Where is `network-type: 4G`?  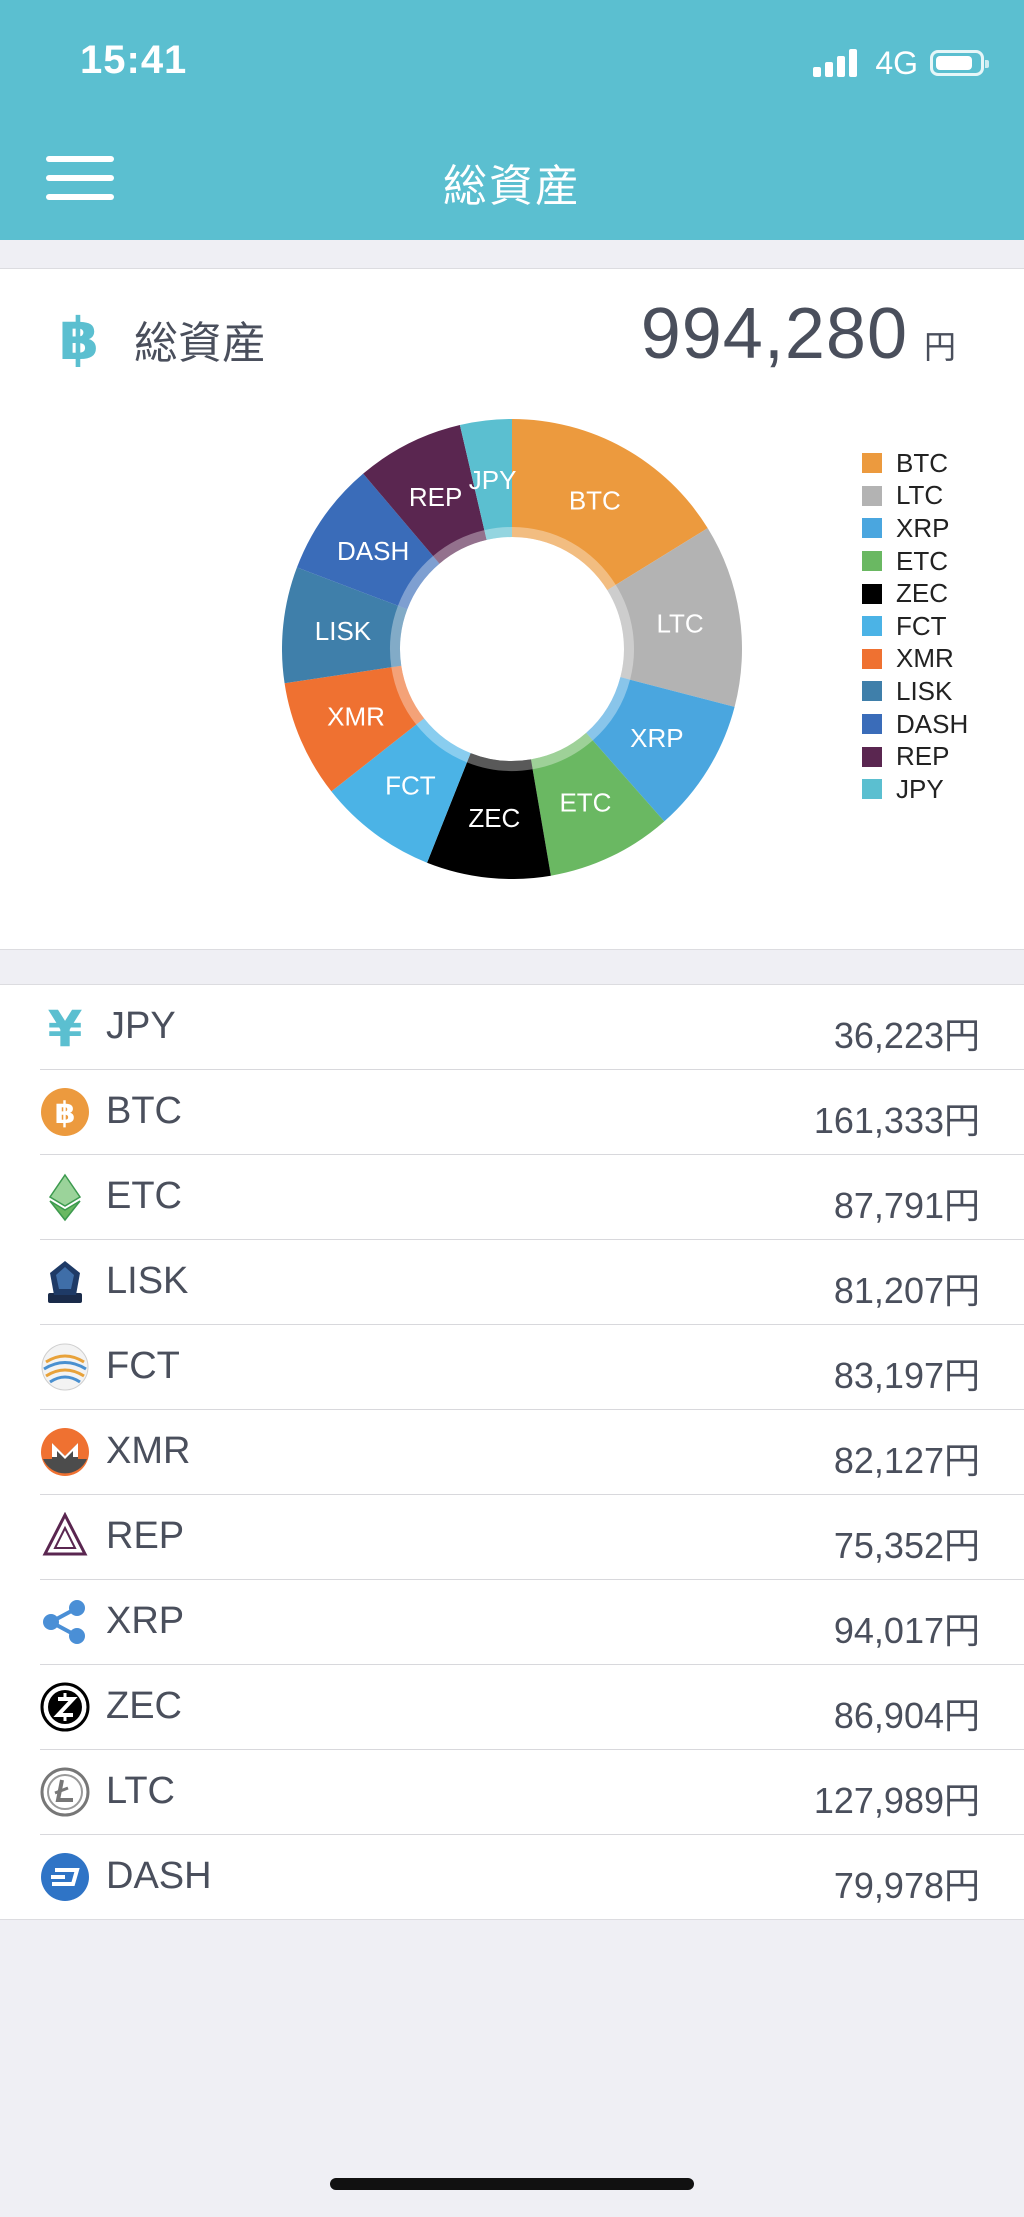
network-type: 4G is located at coordinates (896, 62).